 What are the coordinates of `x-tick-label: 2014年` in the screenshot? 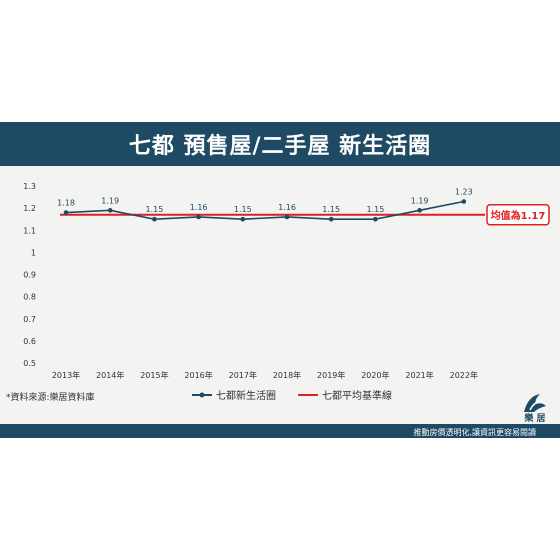 It's located at (110, 375).